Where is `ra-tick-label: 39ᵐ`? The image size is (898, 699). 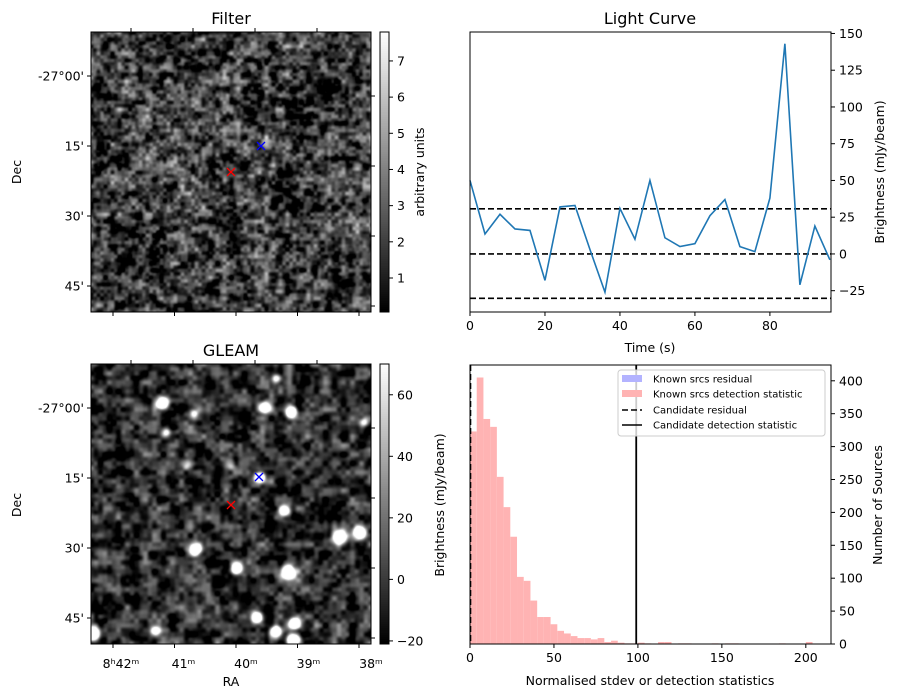
ra-tick-label: 39ᵐ is located at coordinates (309, 663).